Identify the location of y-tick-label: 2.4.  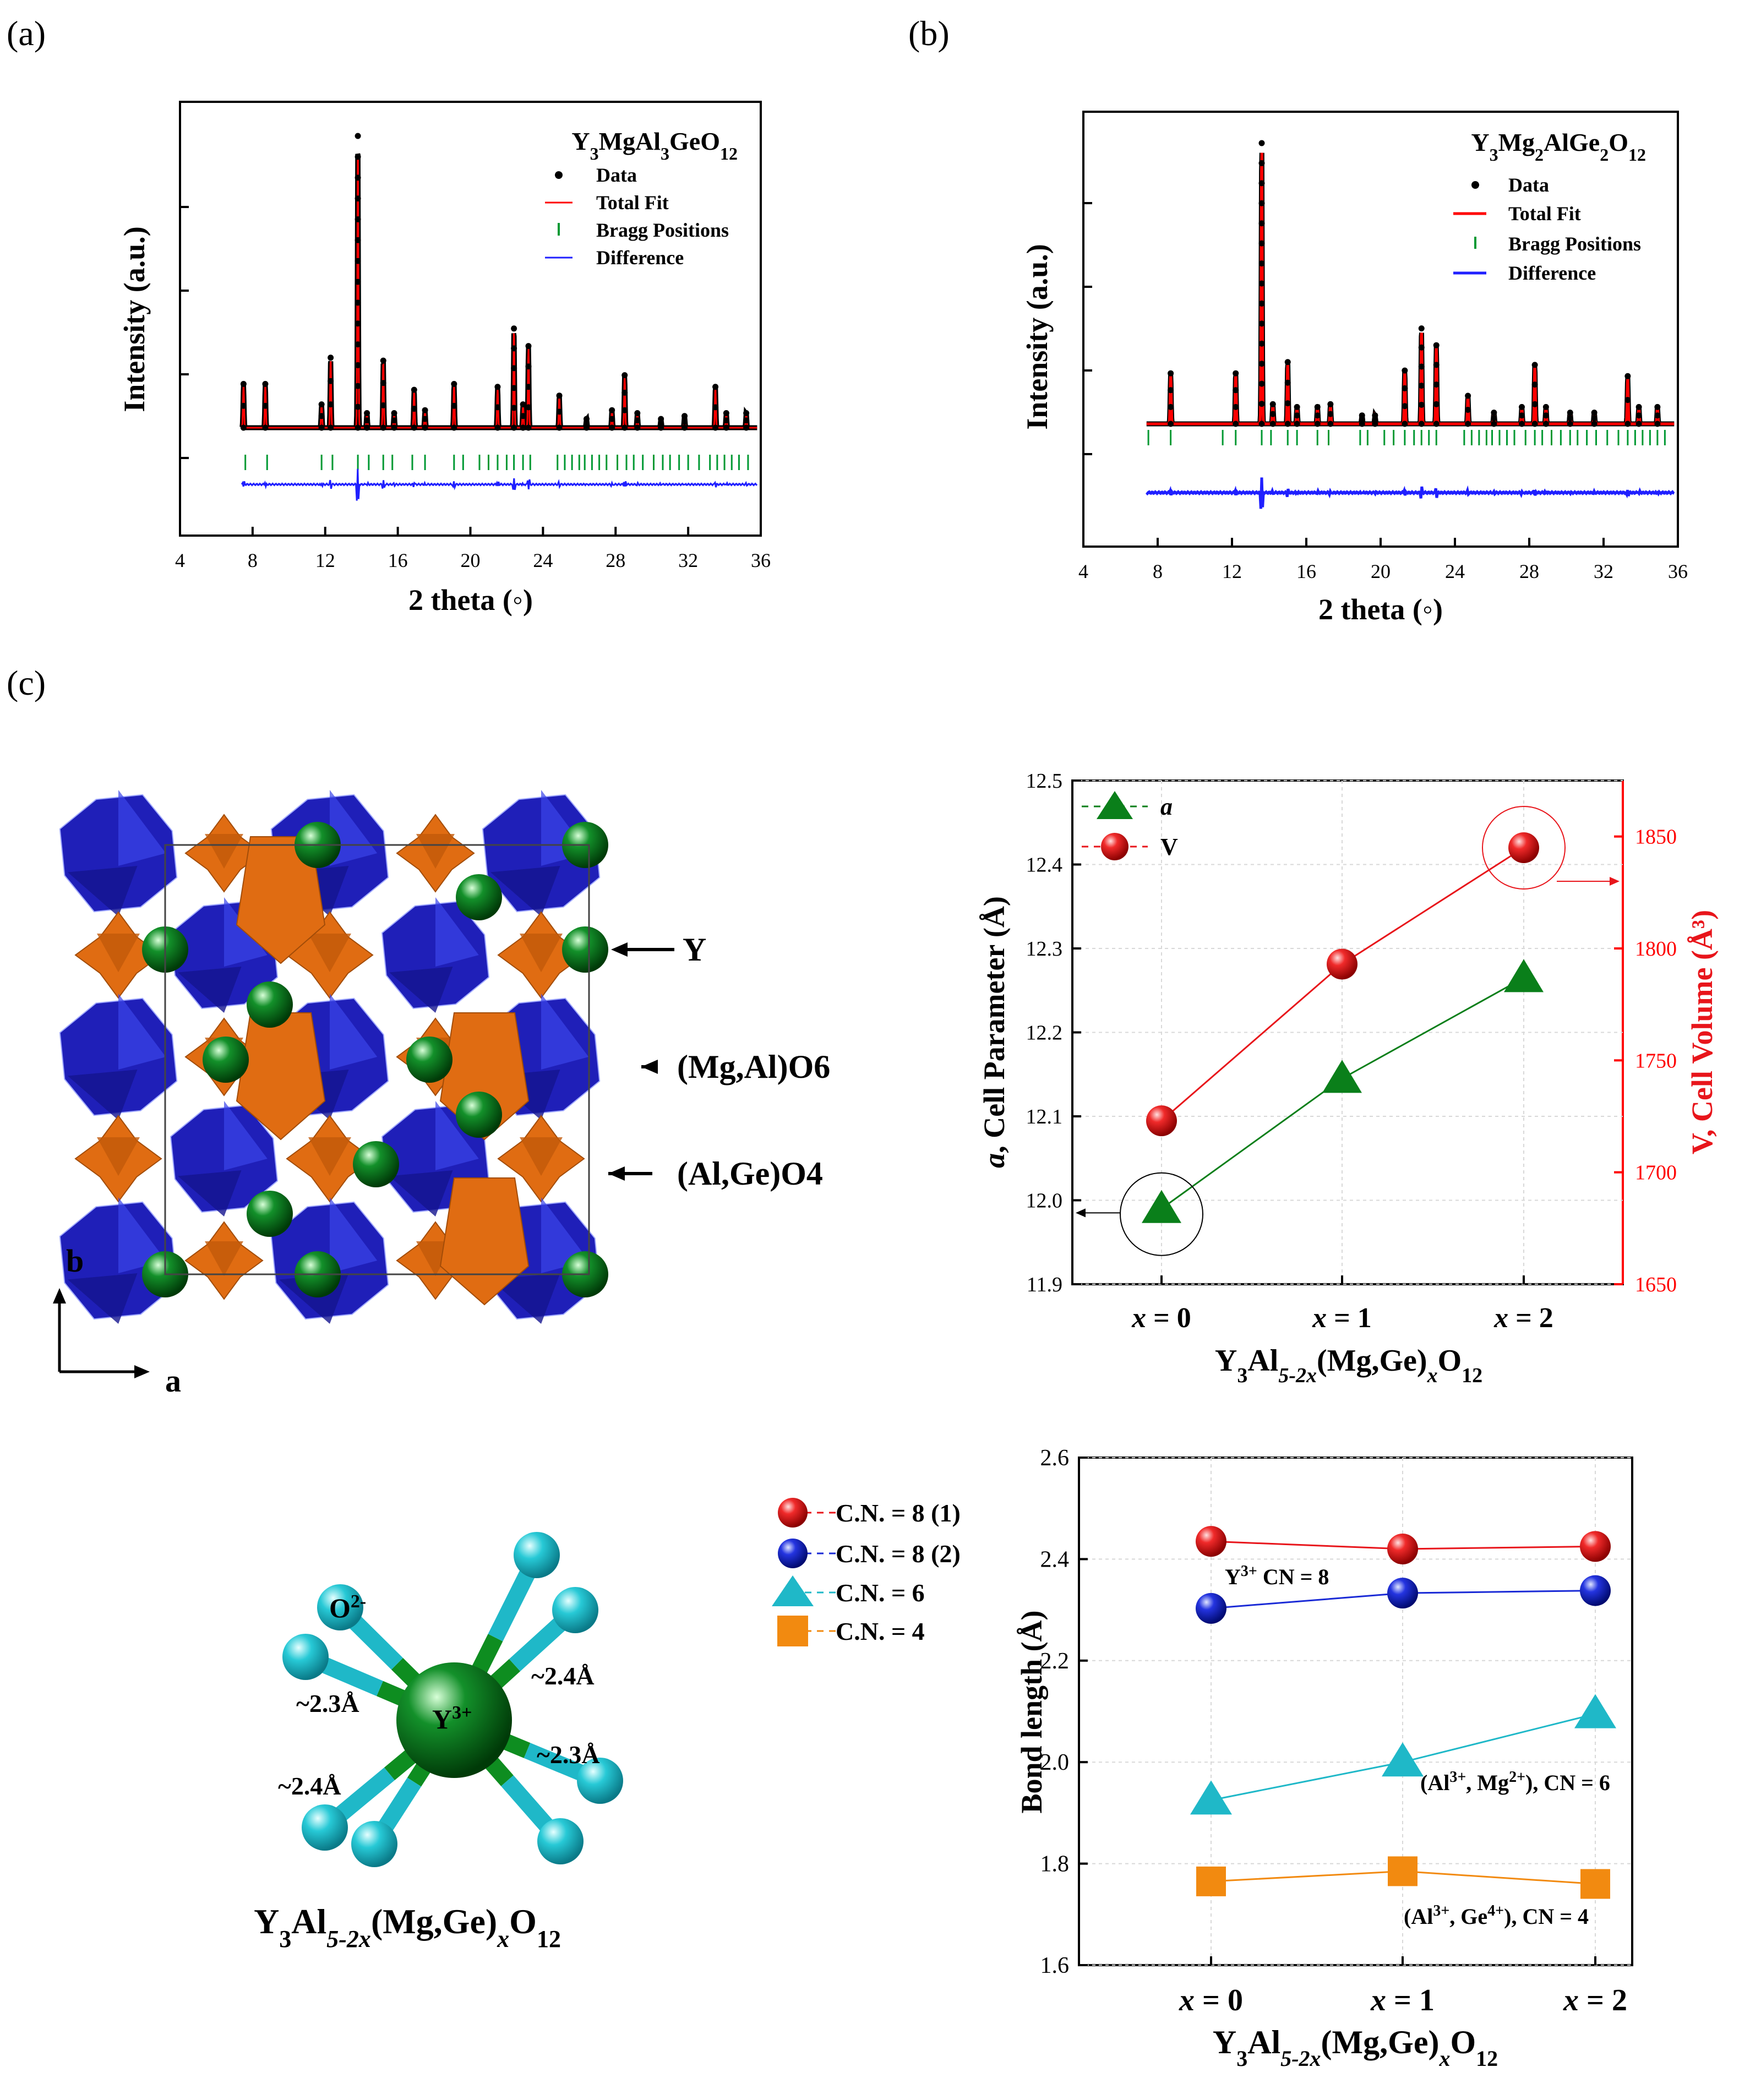
(1055, 1559).